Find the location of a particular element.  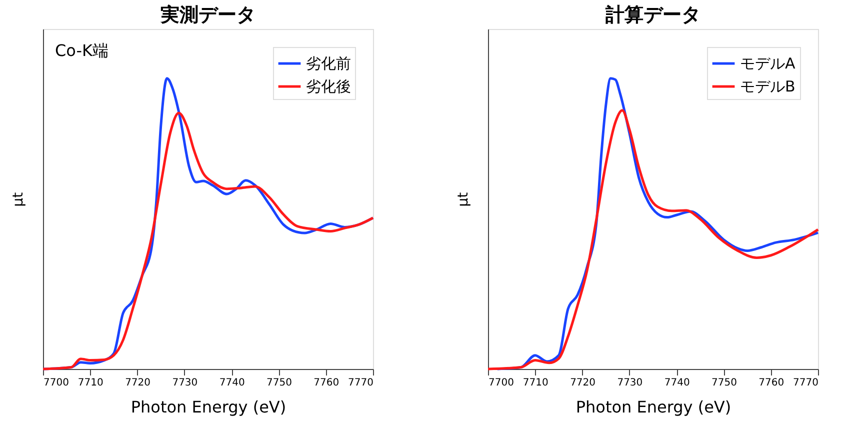

legend-label: 劣化前 is located at coordinates (328, 63).